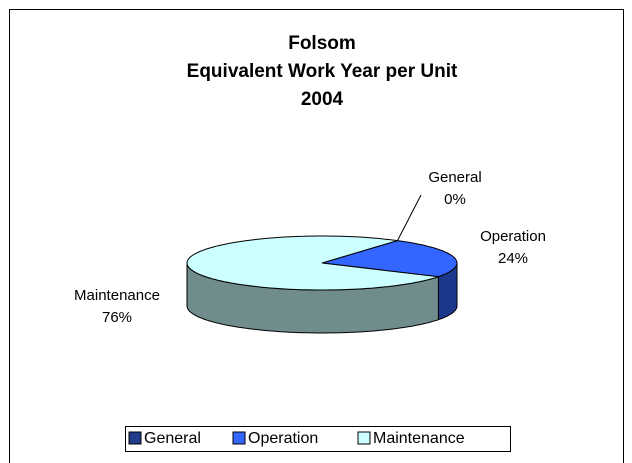 The width and height of the screenshot is (632, 463). I want to click on leader-line, so click(409, 217).